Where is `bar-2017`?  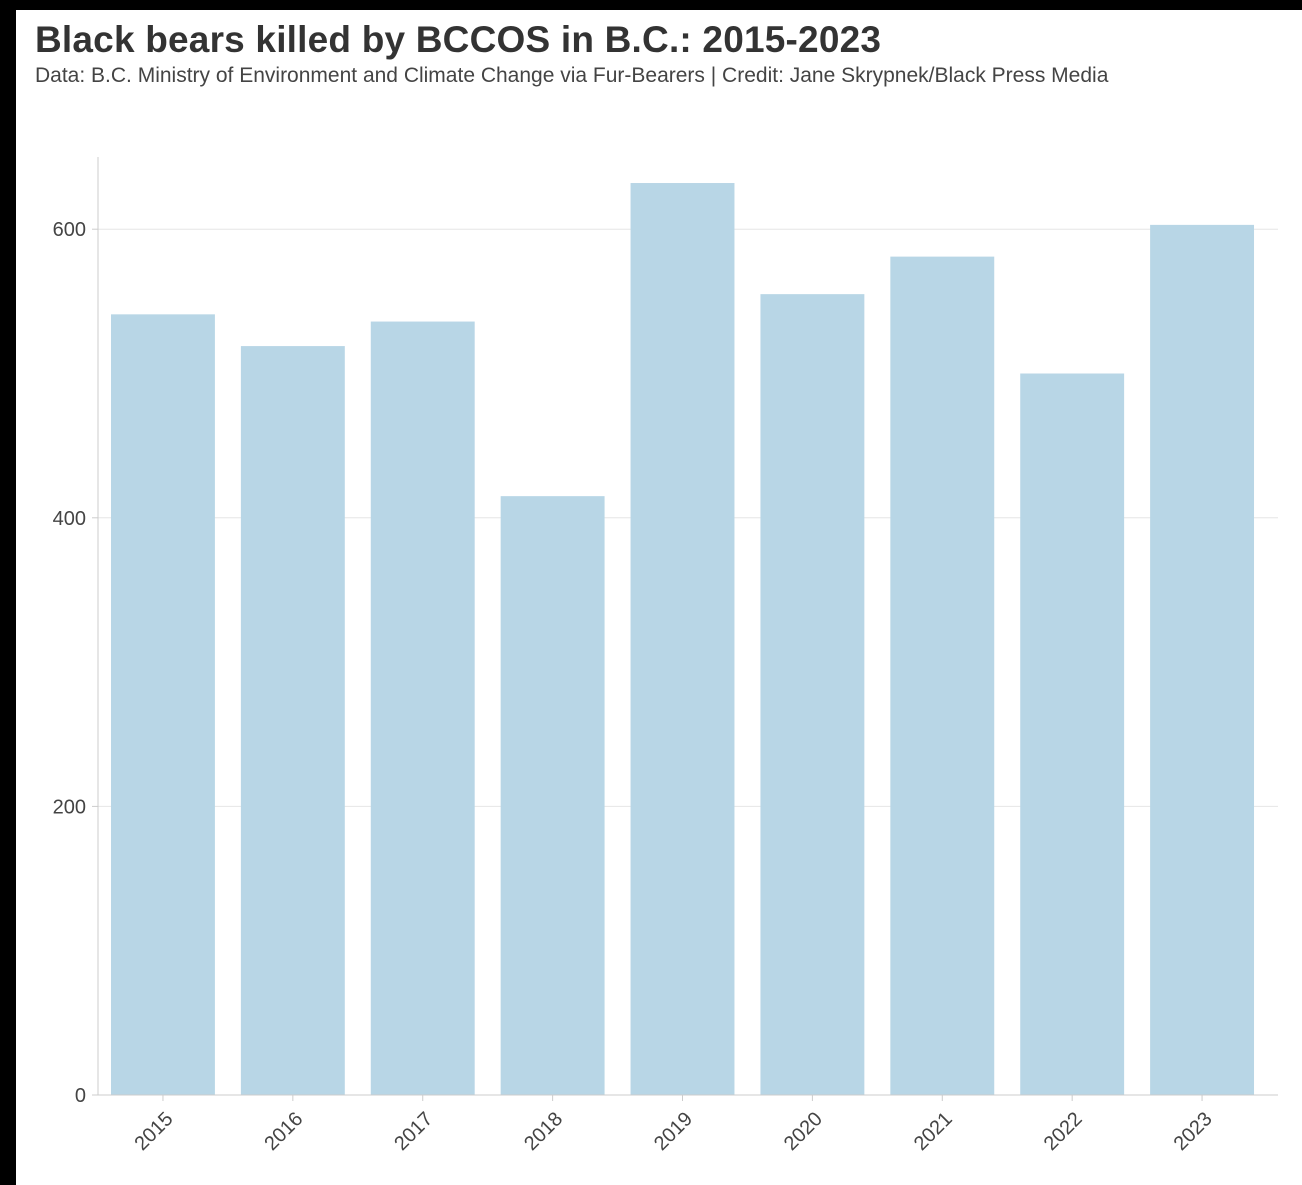 bar-2017 is located at coordinates (422, 708).